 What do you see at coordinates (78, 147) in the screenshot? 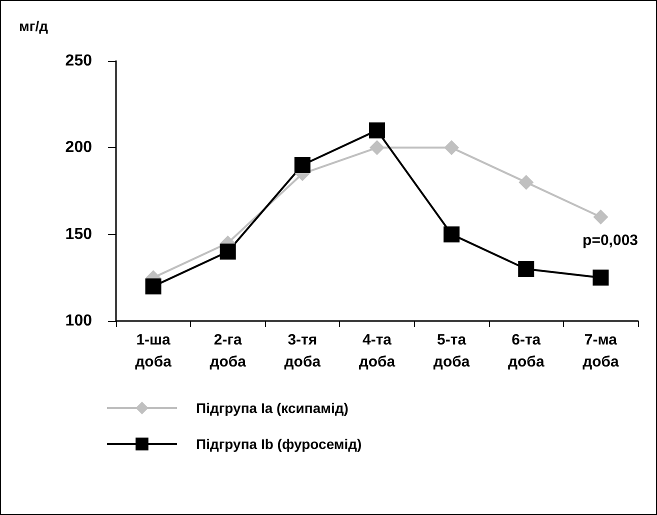
I see `y-tick-label: 200` at bounding box center [78, 147].